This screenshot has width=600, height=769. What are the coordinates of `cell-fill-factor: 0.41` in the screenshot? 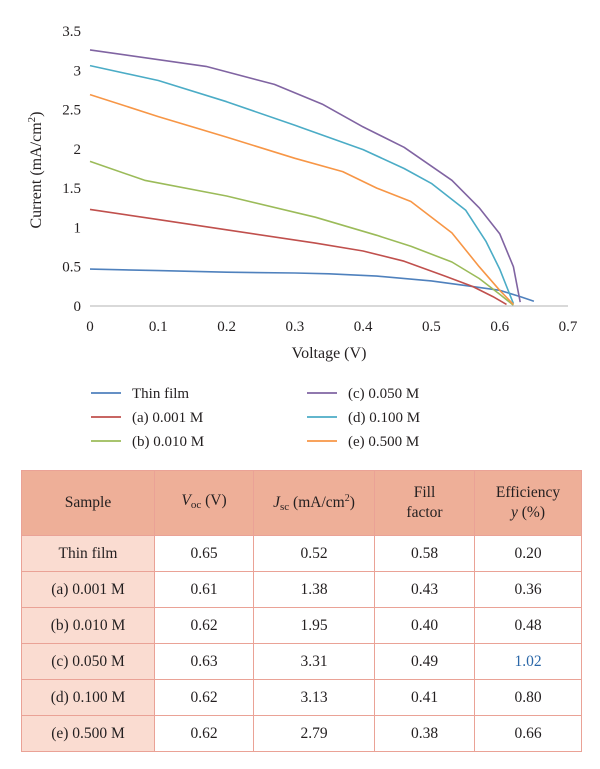 It's located at (424, 697).